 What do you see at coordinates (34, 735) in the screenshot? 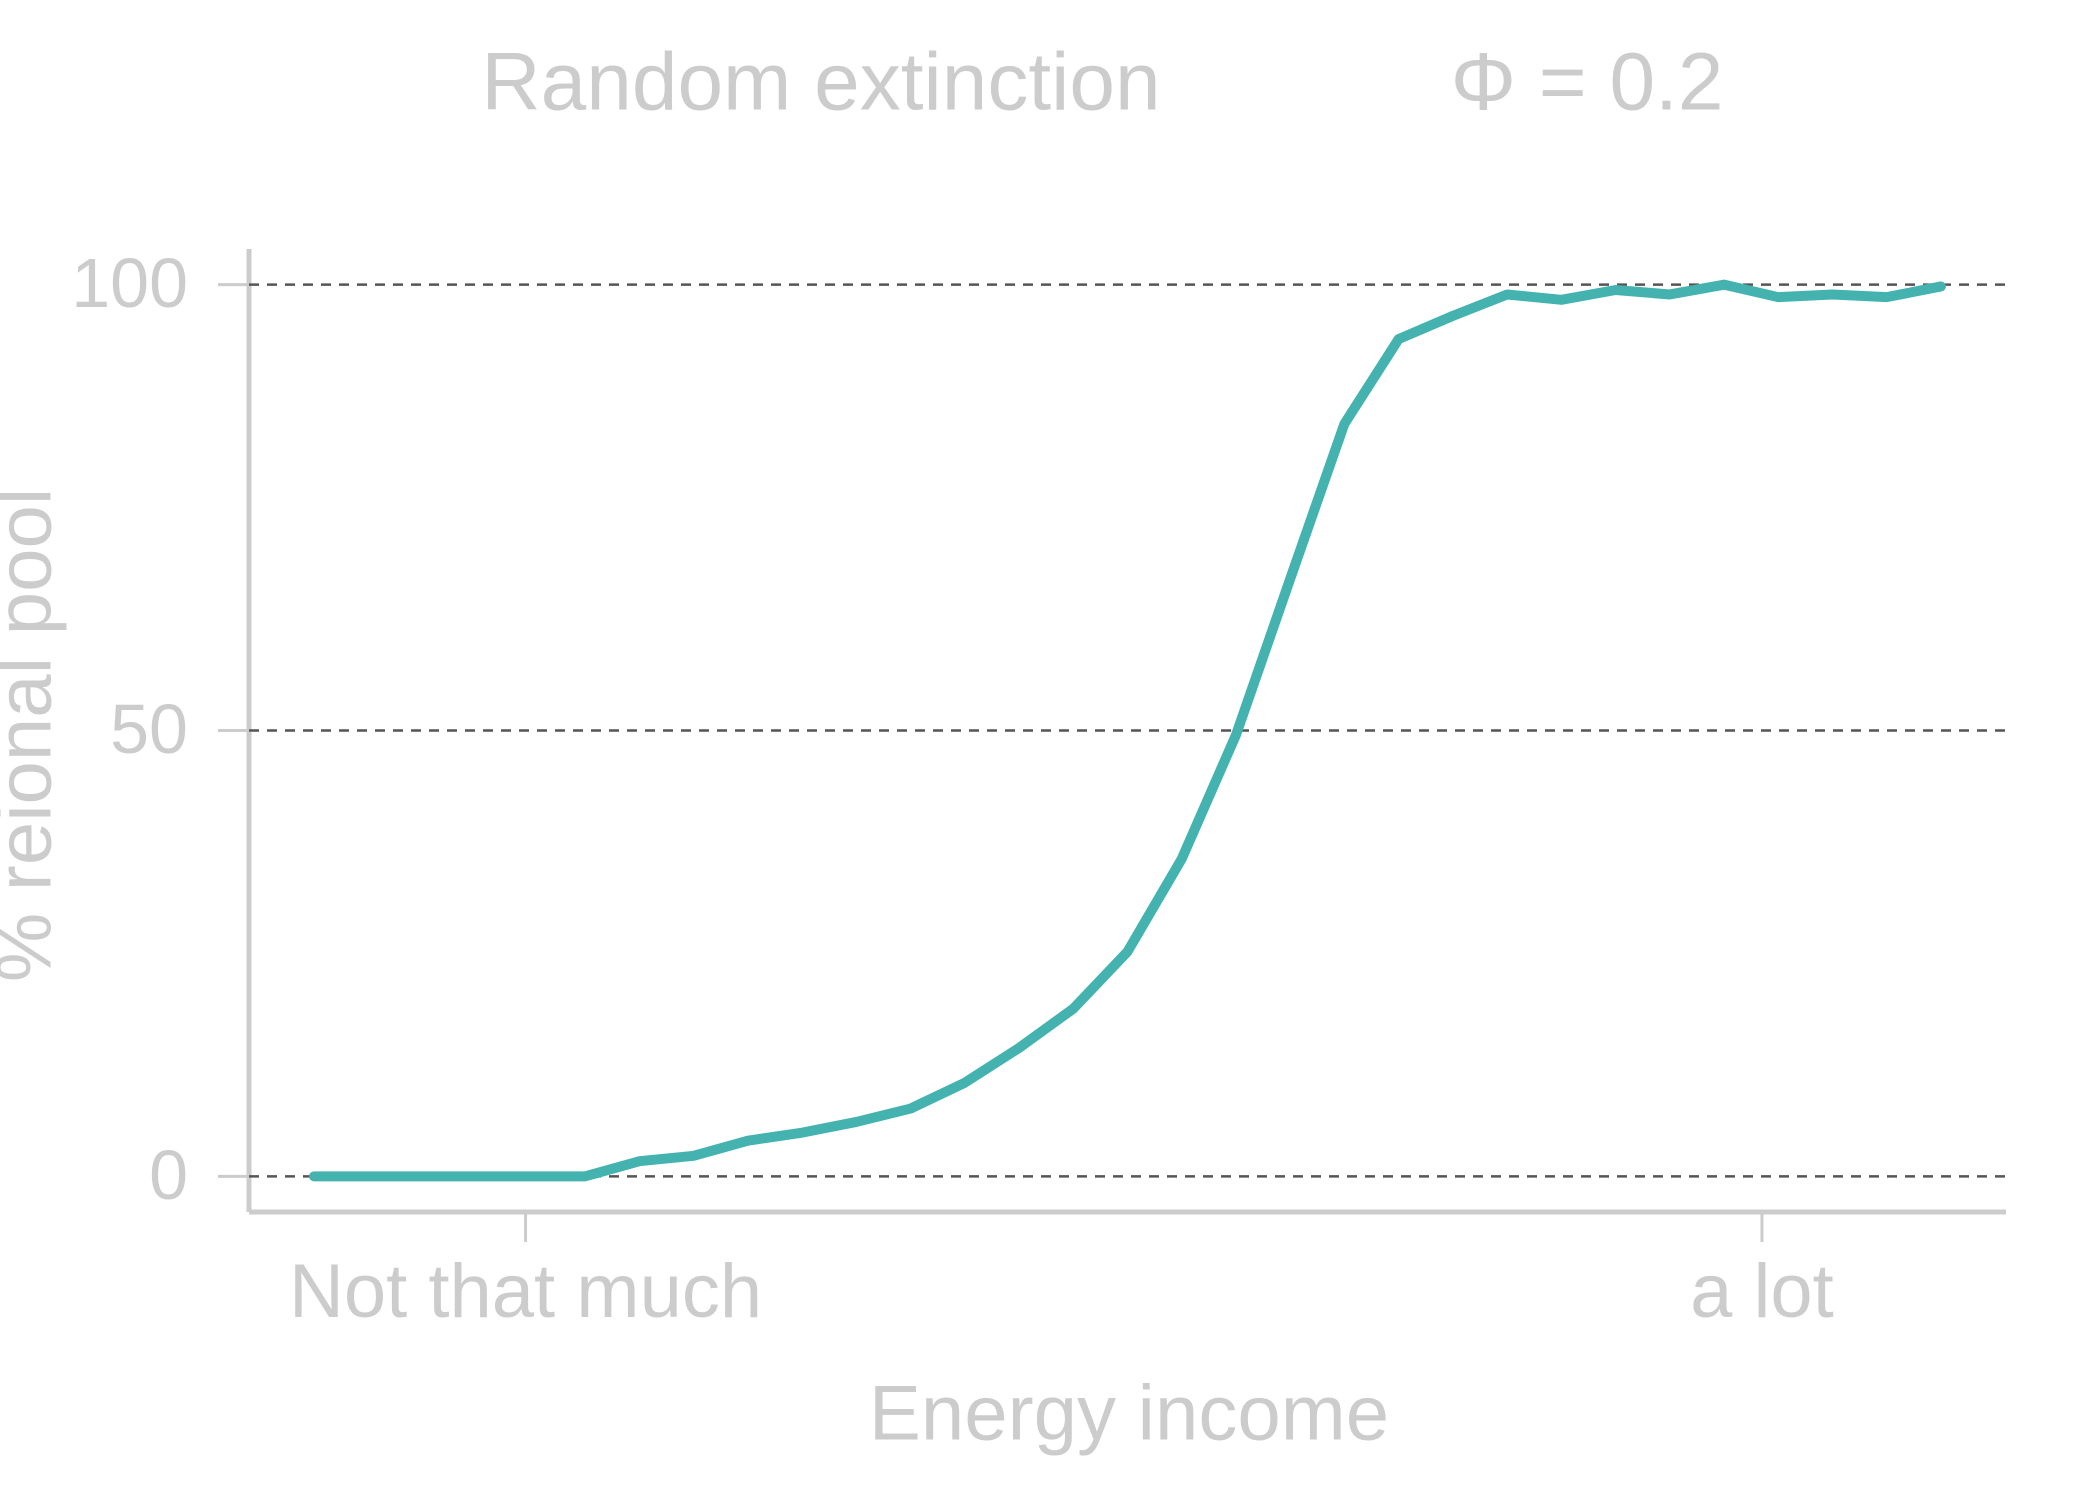
I see `y-axis-label: % reional pool` at bounding box center [34, 735].